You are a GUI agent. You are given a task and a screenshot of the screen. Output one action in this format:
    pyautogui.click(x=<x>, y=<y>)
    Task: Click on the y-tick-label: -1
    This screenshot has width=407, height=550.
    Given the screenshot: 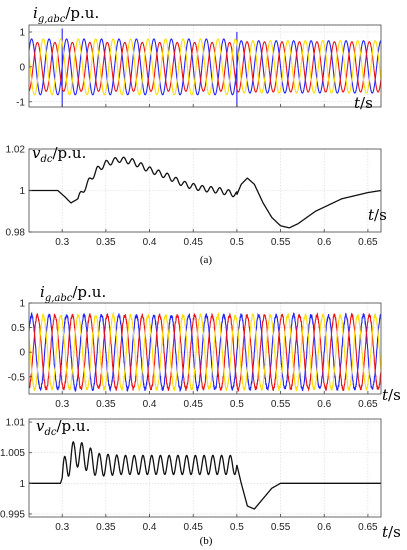 What is the action you would take?
    pyautogui.click(x=20, y=102)
    